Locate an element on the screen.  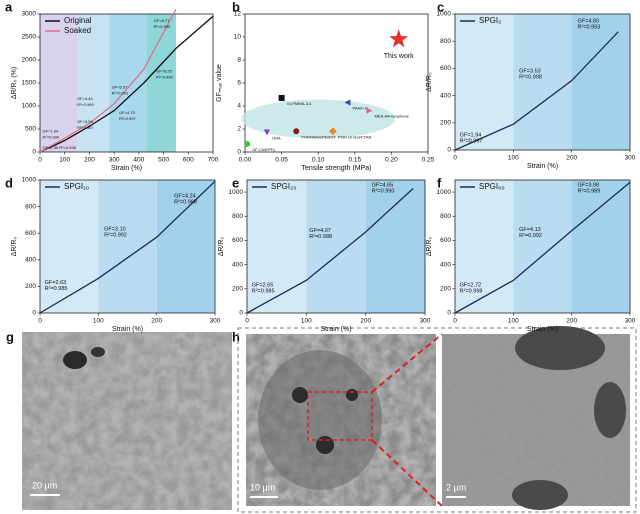
zoom-box is located at coordinates (340, 416).